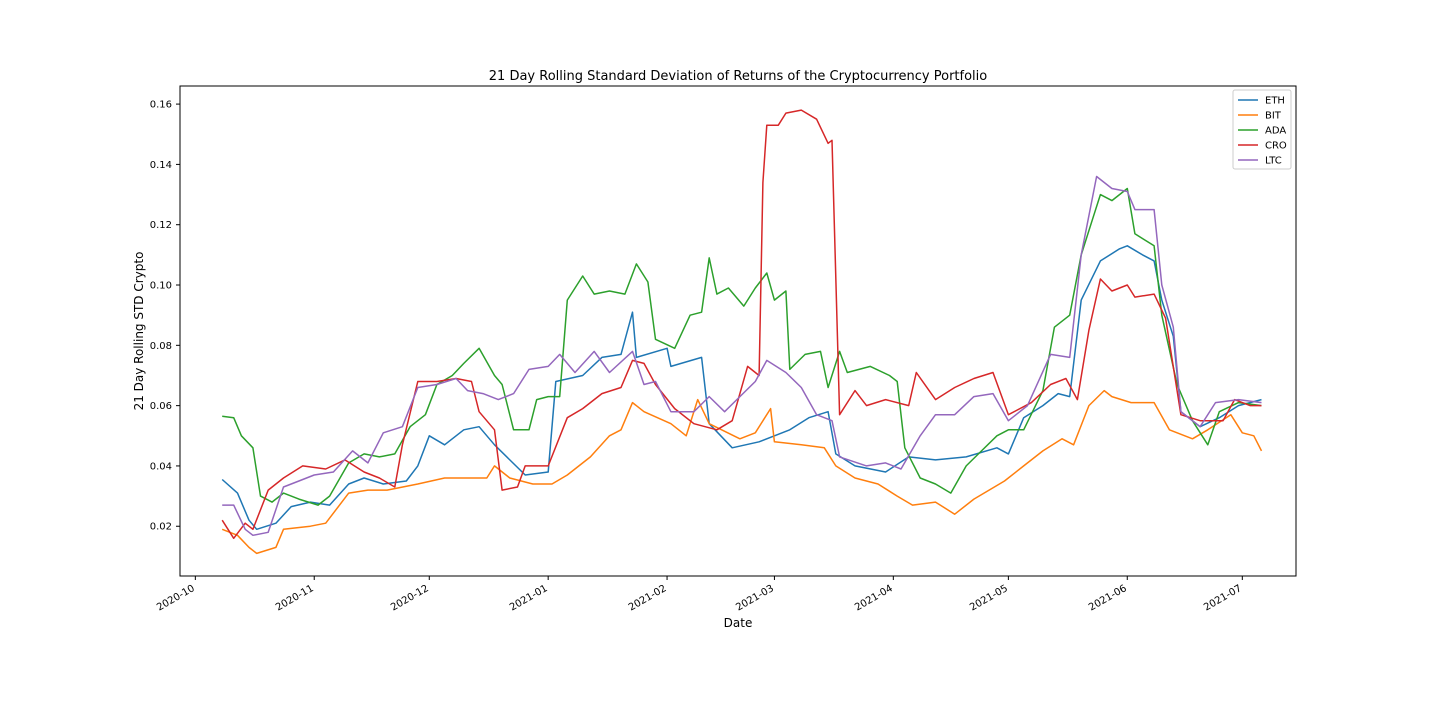 The image size is (1440, 720). I want to click on legend-box, so click(1262, 129).